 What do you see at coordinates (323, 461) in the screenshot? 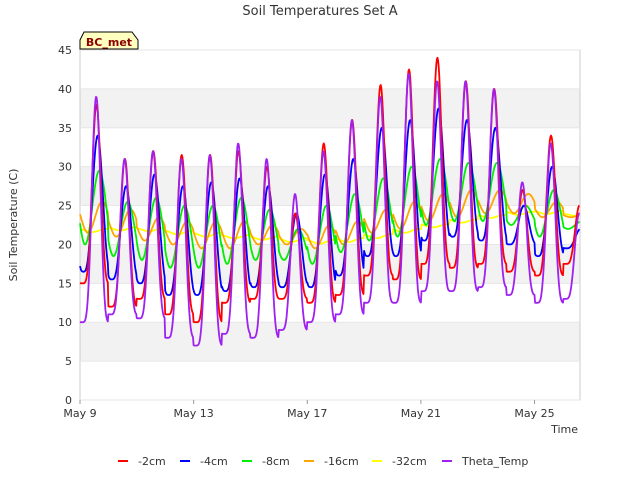
I see `legend: -2cm -4cm -8cm -16cm -32cm Theta_Temp` at bounding box center [323, 461].